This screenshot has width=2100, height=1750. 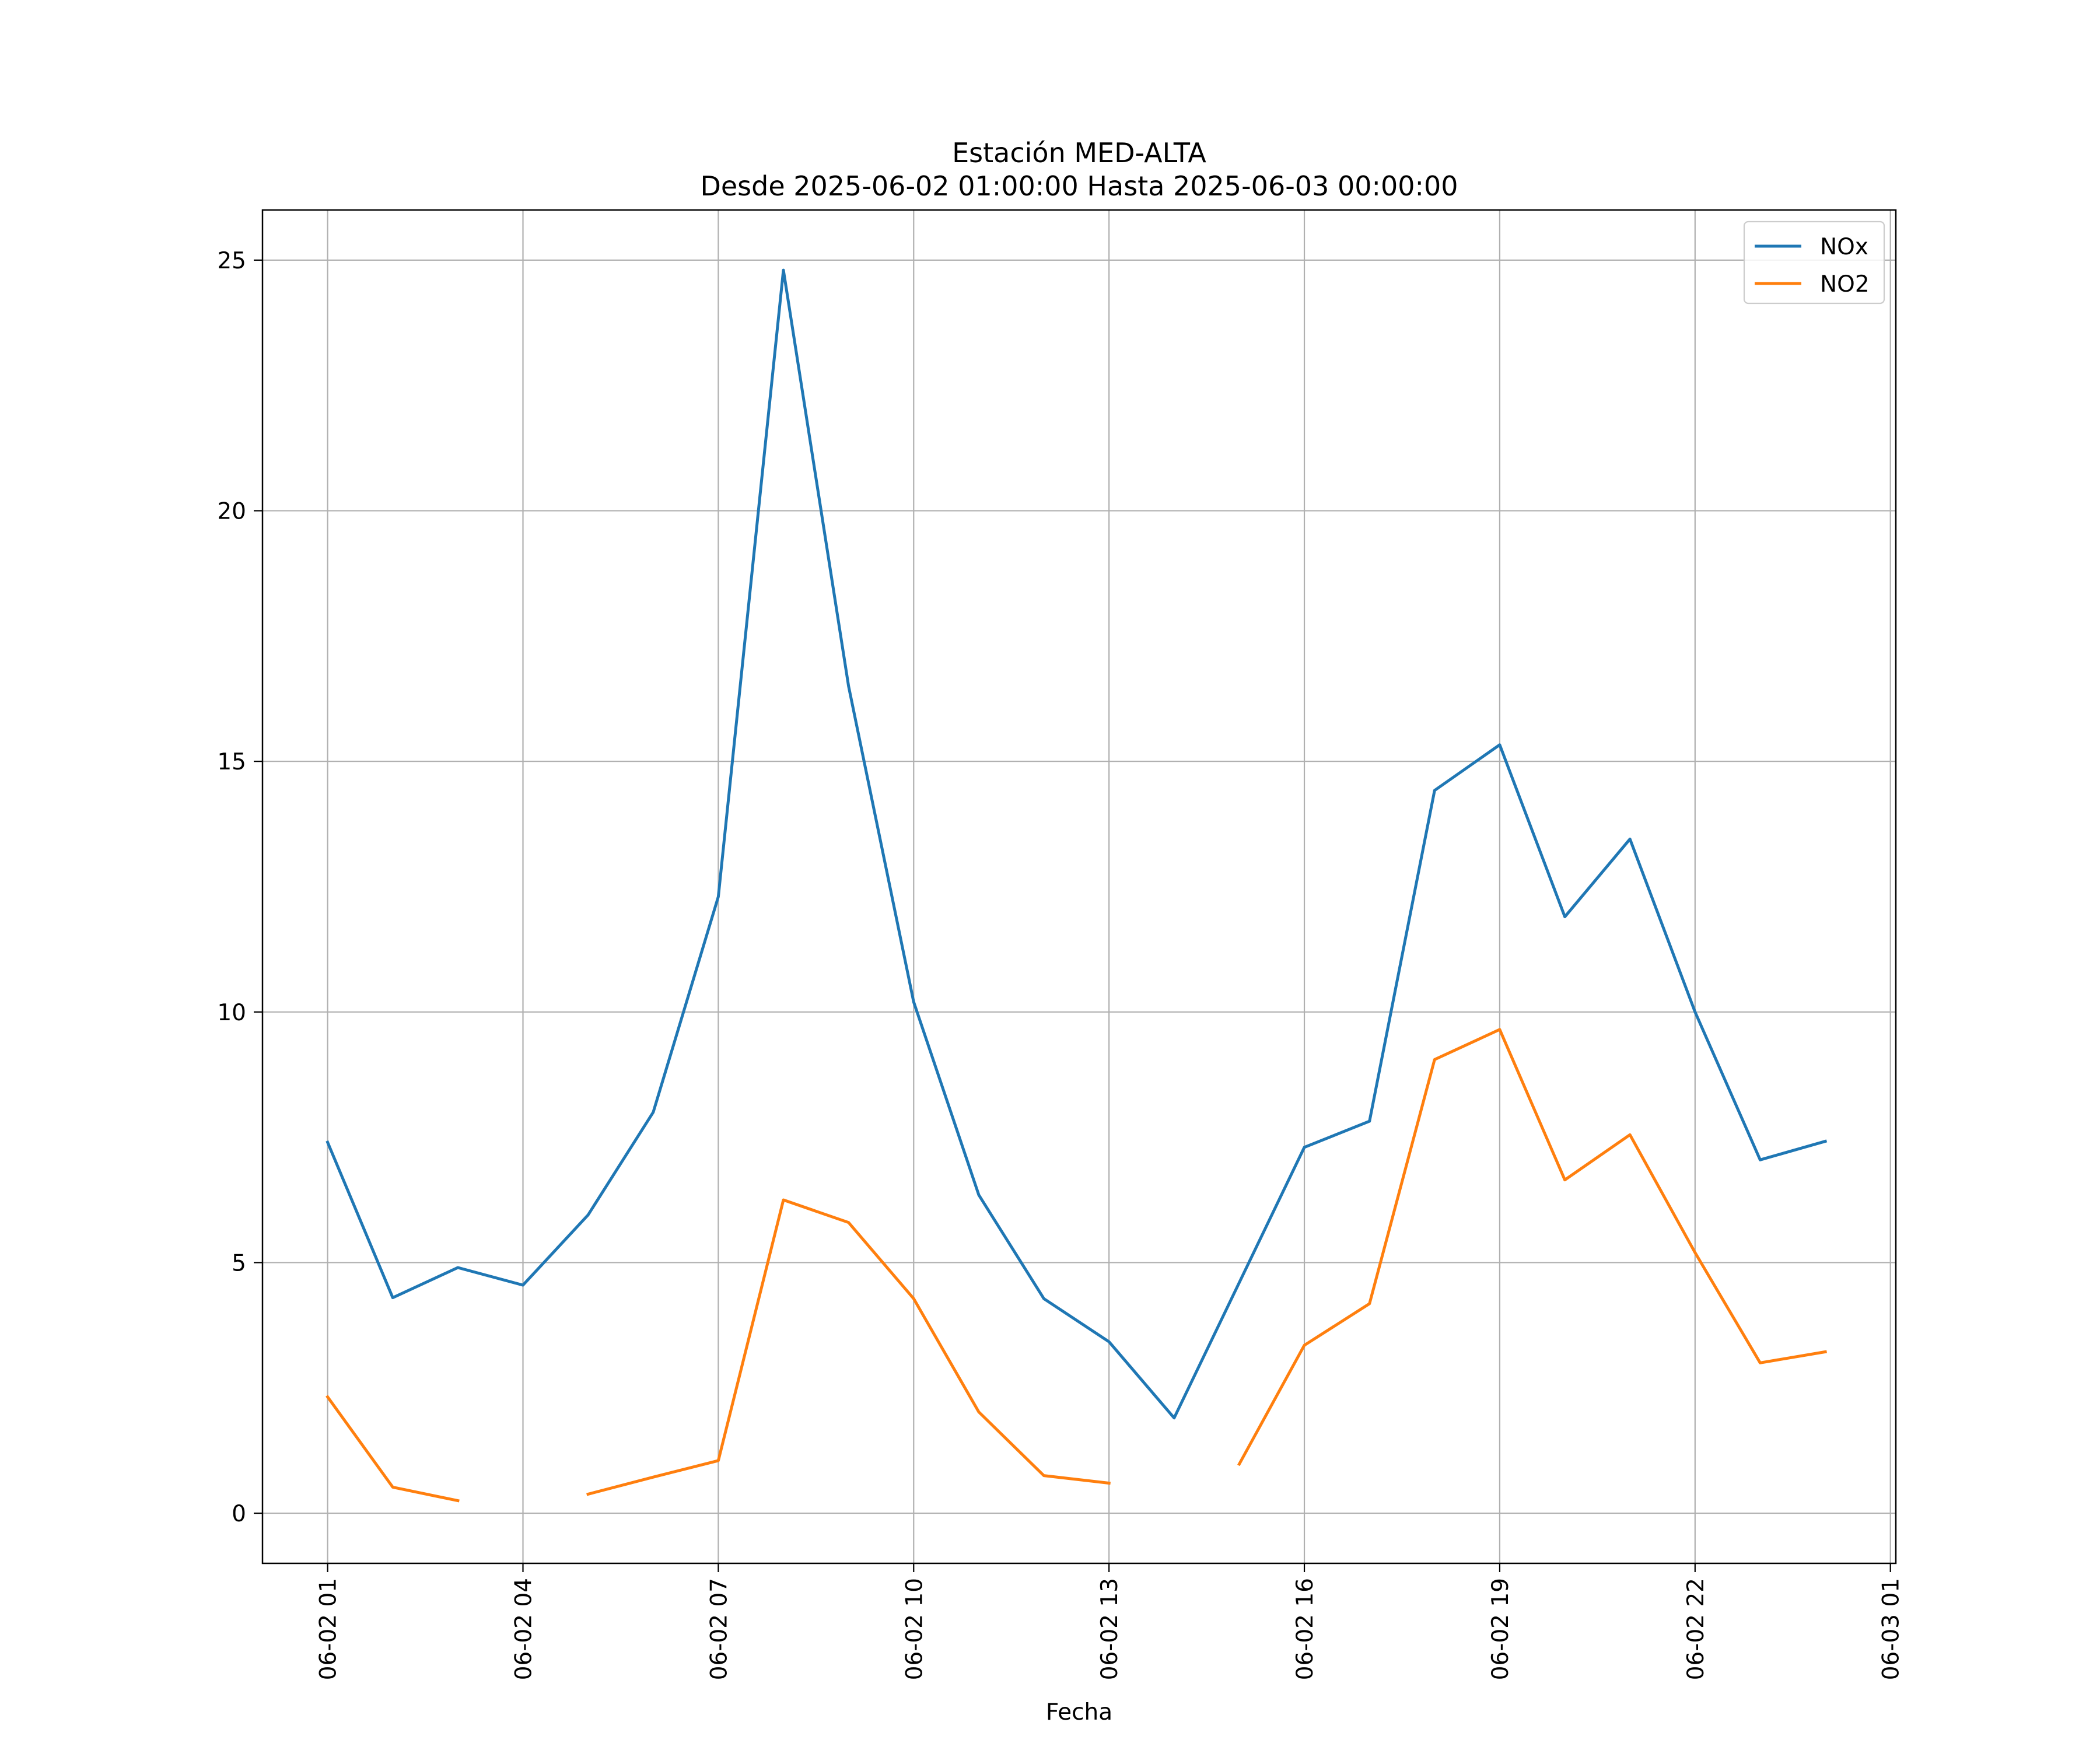 What do you see at coordinates (1079, 1712) in the screenshot?
I see `x-axis-label: Fecha` at bounding box center [1079, 1712].